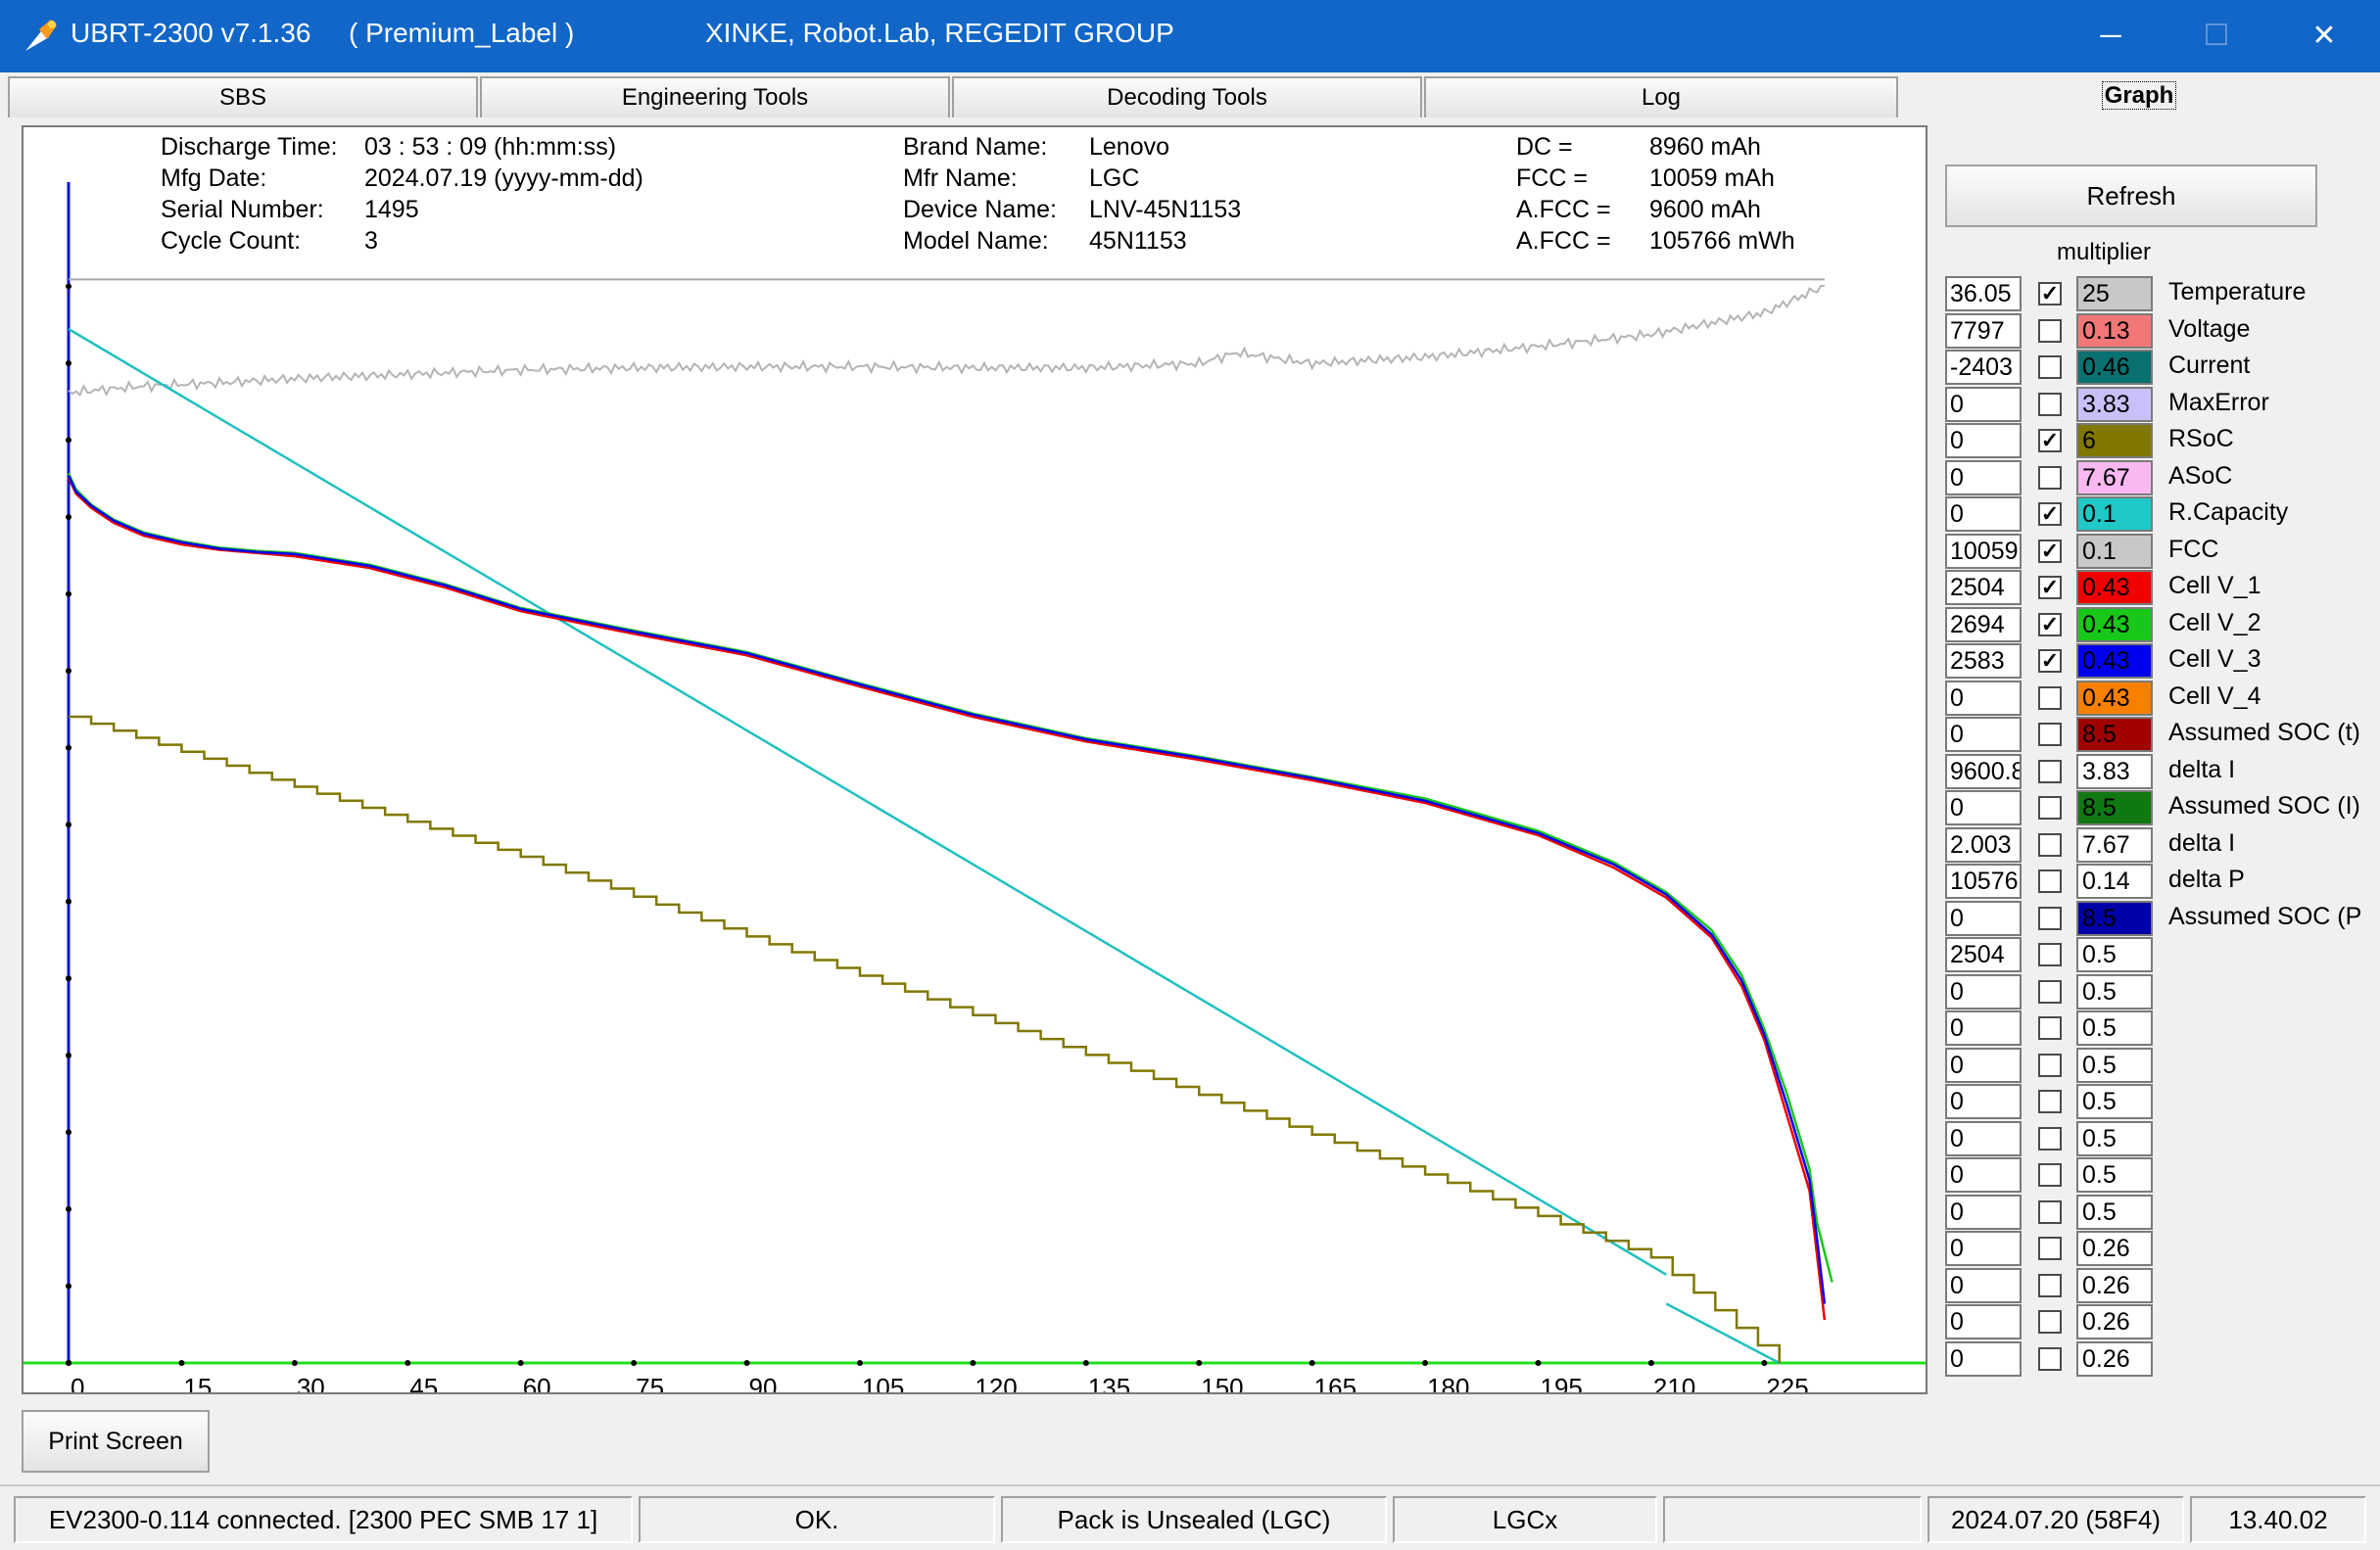 The image size is (2380, 1550). I want to click on tab-decoding-tools: Decoding Tools, so click(1187, 96).